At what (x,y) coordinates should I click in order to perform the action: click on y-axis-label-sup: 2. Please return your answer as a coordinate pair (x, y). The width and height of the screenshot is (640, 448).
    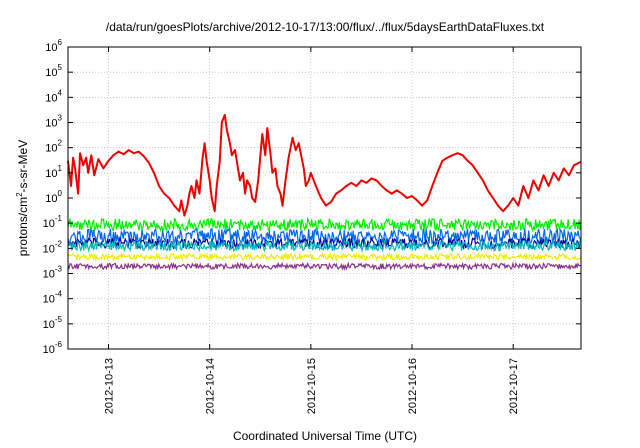
    Looking at the image, I should click on (19, 194).